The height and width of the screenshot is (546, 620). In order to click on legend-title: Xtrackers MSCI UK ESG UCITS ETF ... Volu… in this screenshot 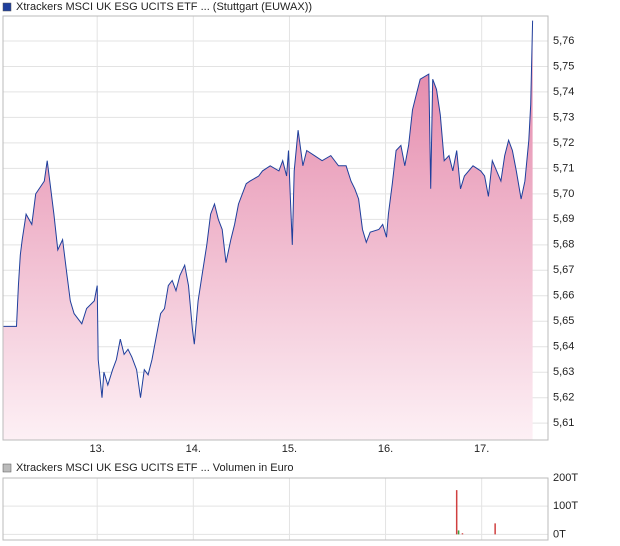, I will do `click(155, 468)`.